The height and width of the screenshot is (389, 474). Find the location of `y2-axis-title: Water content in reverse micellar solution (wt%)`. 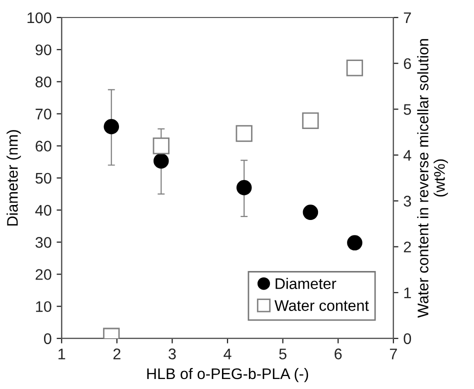

y2-axis-title: Water content in reverse micellar solution (wt%) is located at coordinates (432, 178).